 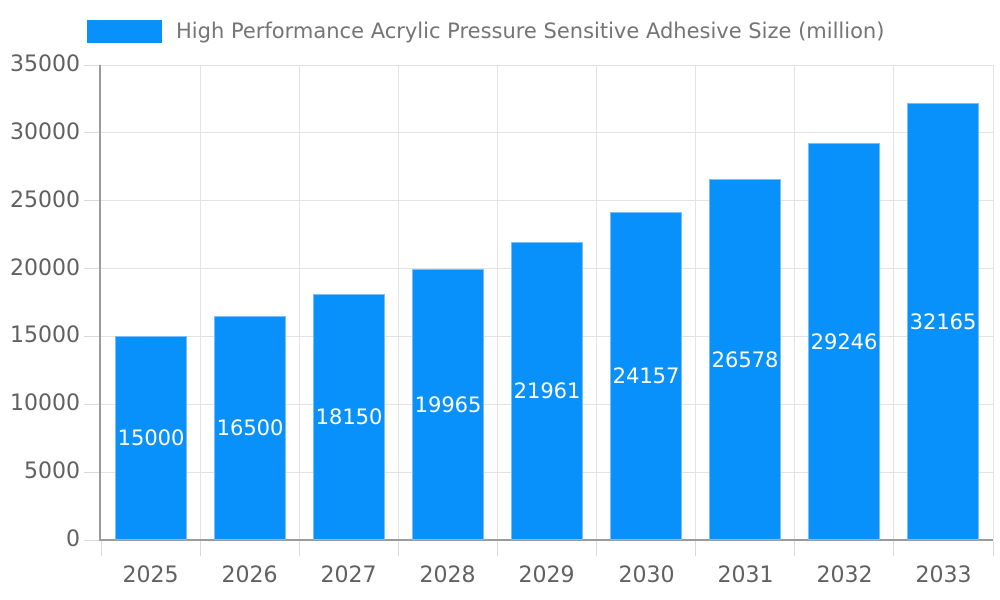 I want to click on x-axis-label: 2028, so click(x=447, y=575).